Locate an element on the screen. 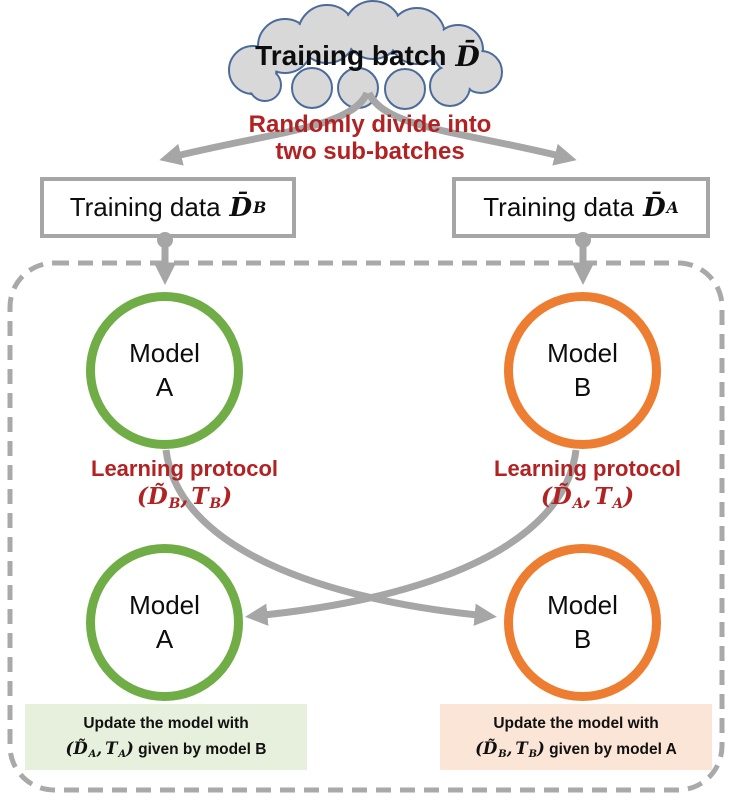 The height and width of the screenshot is (801, 733). update-formula: (D̃B, TB) is located at coordinates (510, 749).